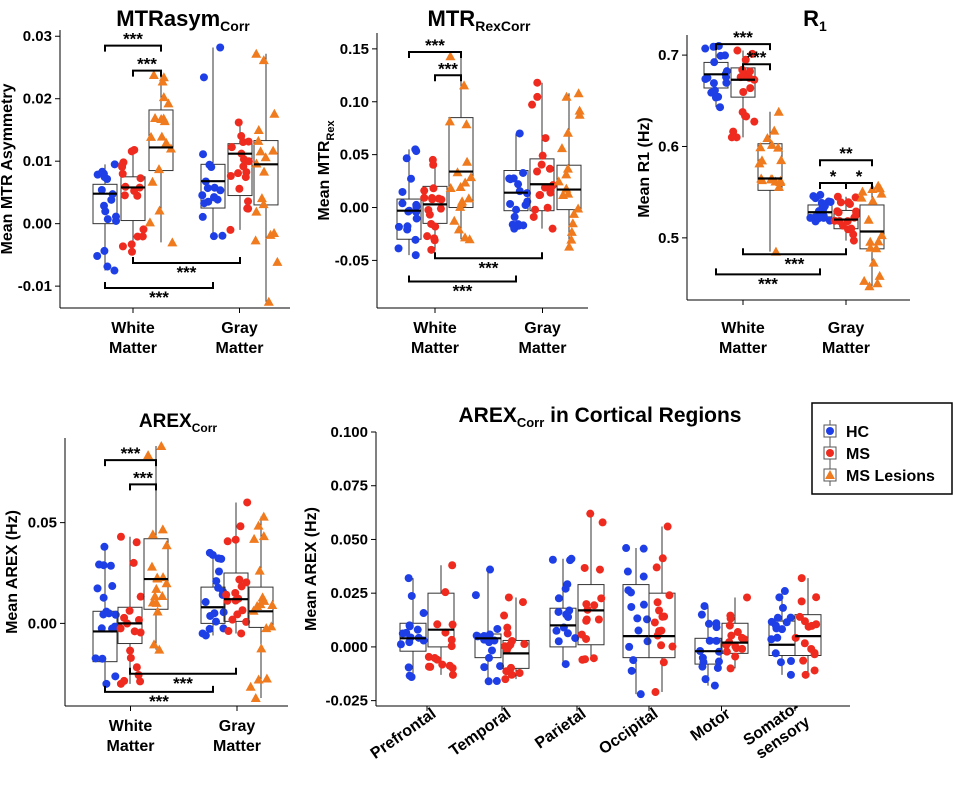 This screenshot has height=788, width=957. What do you see at coordinates (354, 49) in the screenshot?
I see `y-tick-label: 0.15` at bounding box center [354, 49].